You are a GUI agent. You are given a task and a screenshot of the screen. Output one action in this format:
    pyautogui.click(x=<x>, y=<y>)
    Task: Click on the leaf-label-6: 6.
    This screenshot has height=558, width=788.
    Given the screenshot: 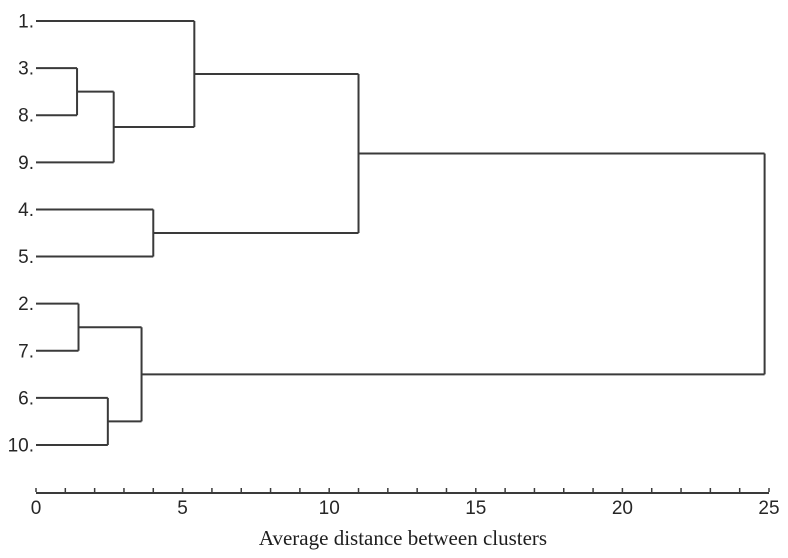 What is the action you would take?
    pyautogui.click(x=26, y=398)
    